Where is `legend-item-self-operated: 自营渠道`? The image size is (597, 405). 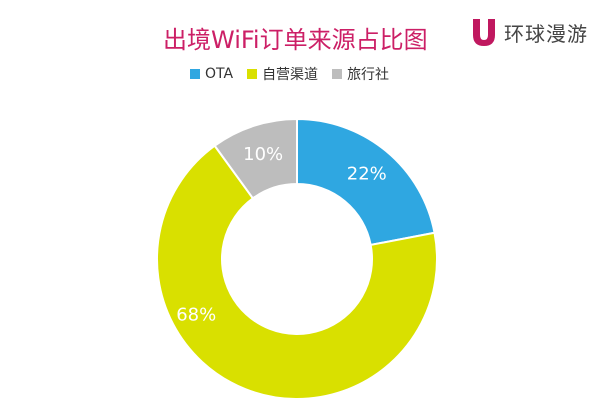
legend-item-self-operated: 自营渠道 is located at coordinates (282, 74).